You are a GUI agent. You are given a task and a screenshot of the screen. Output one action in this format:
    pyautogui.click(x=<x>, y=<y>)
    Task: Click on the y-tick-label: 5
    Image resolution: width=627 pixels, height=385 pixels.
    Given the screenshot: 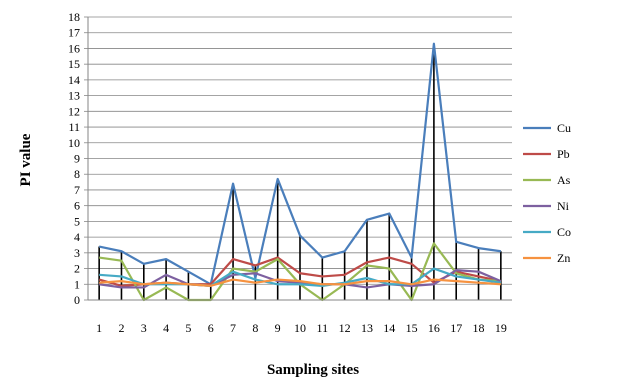 What is the action you would take?
    pyautogui.click(x=77, y=221)
    